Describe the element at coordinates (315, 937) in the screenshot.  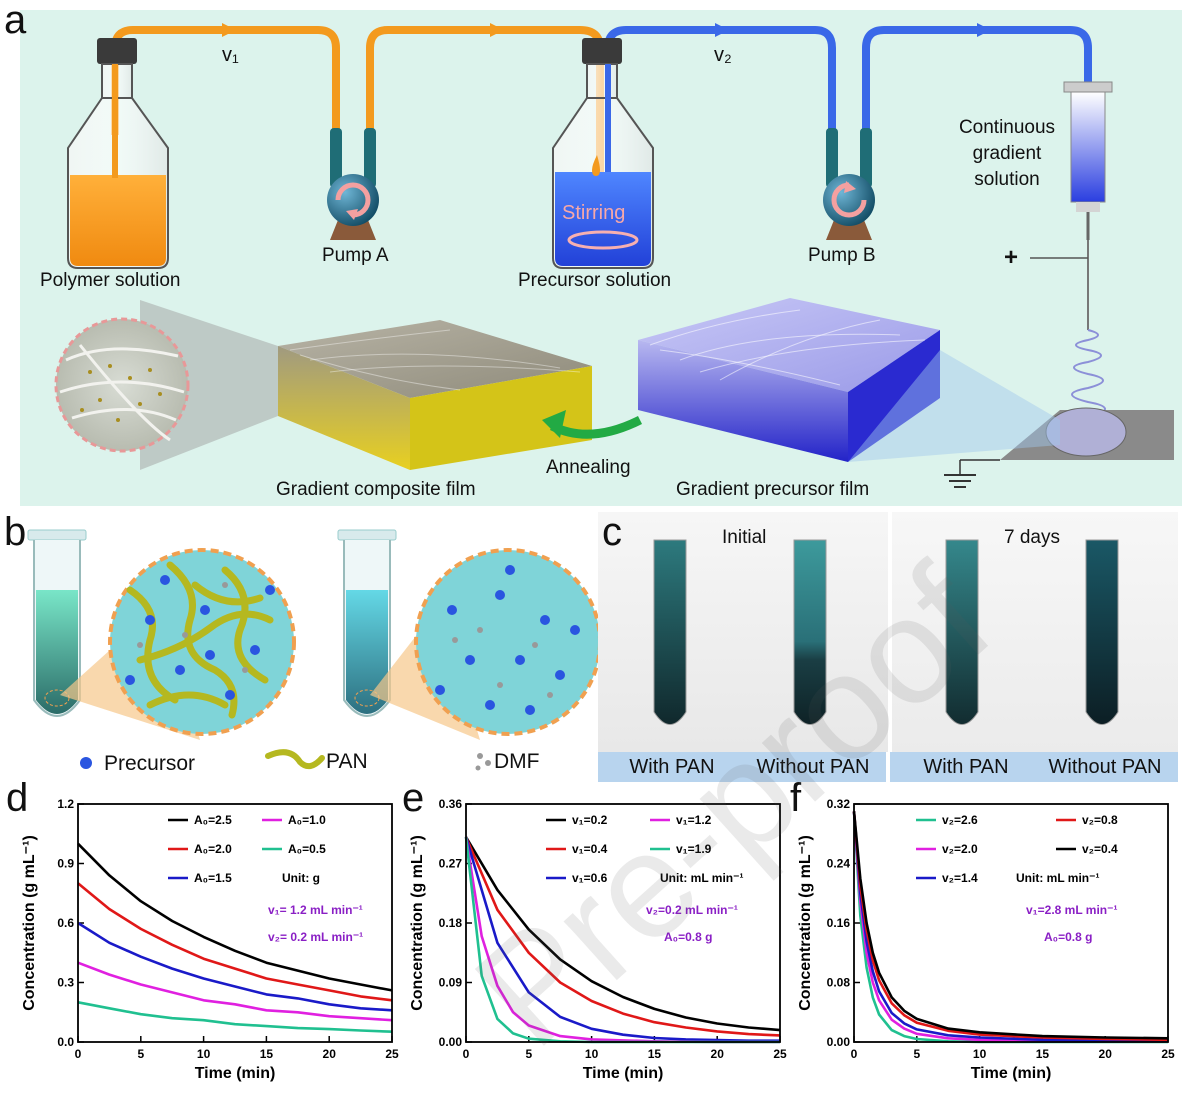
I see `note-condition-2: v₂= 0.2 mL min⁻¹` at that location.